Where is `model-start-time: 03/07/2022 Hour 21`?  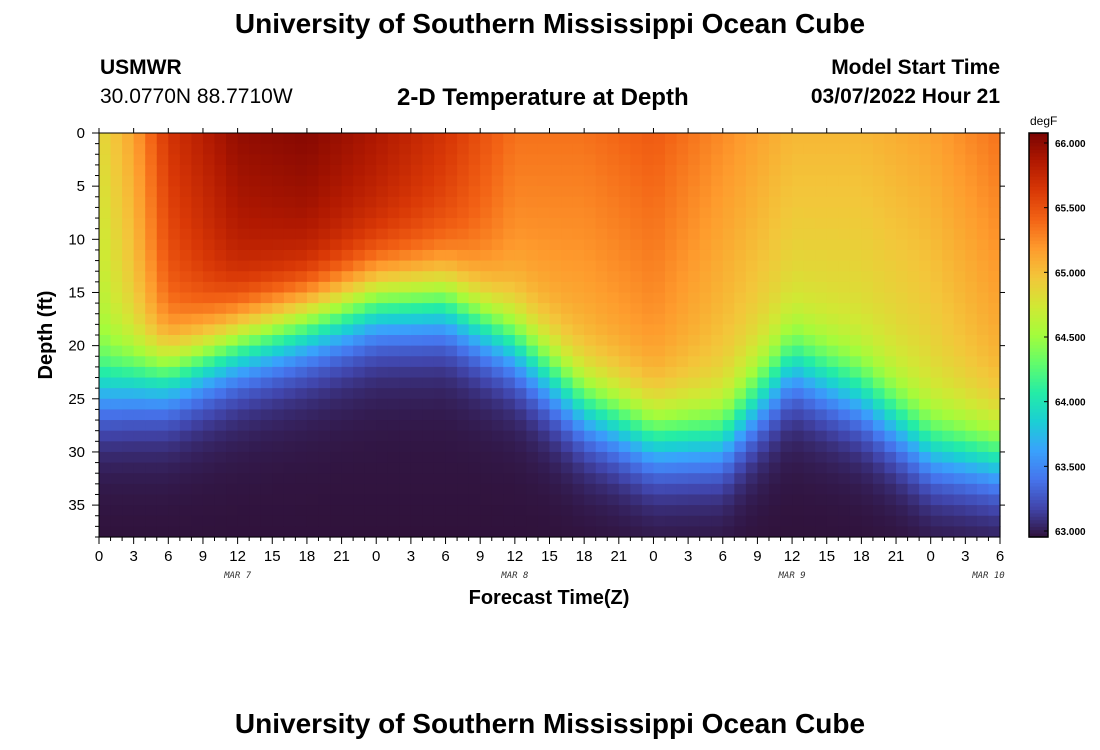
model-start-time: 03/07/2022 Hour 21 is located at coordinates (905, 96).